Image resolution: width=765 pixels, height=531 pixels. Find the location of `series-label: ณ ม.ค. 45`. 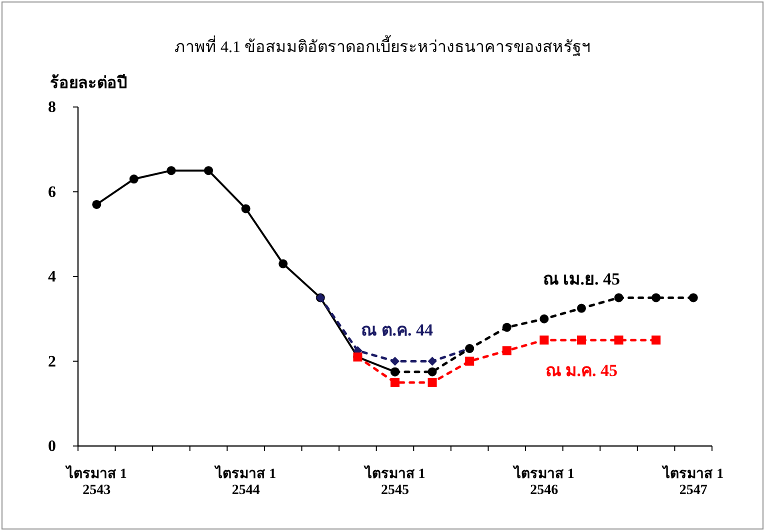

series-label: ณ ม.ค. 45 is located at coordinates (581, 370).